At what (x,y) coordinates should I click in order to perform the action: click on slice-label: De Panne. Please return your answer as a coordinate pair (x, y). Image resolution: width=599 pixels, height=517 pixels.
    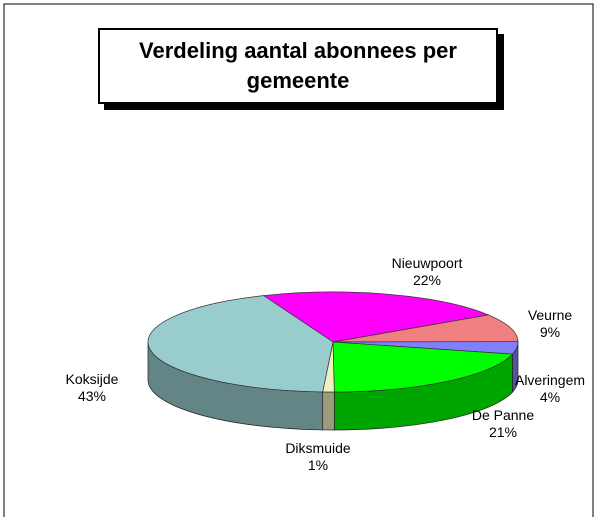
    Looking at the image, I should click on (503, 415).